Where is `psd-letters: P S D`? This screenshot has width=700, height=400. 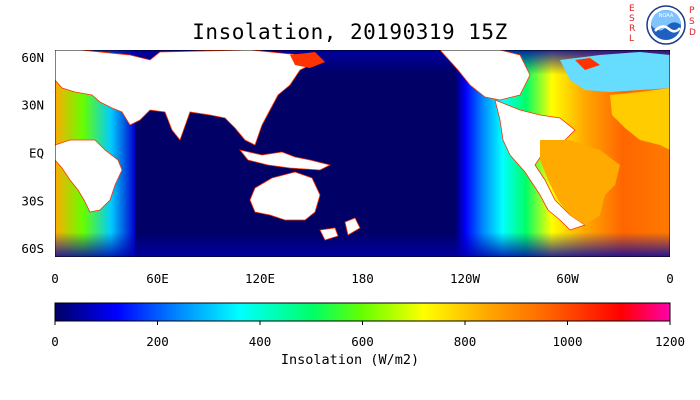
psd-letters: P S D is located at coordinates (694, 22).